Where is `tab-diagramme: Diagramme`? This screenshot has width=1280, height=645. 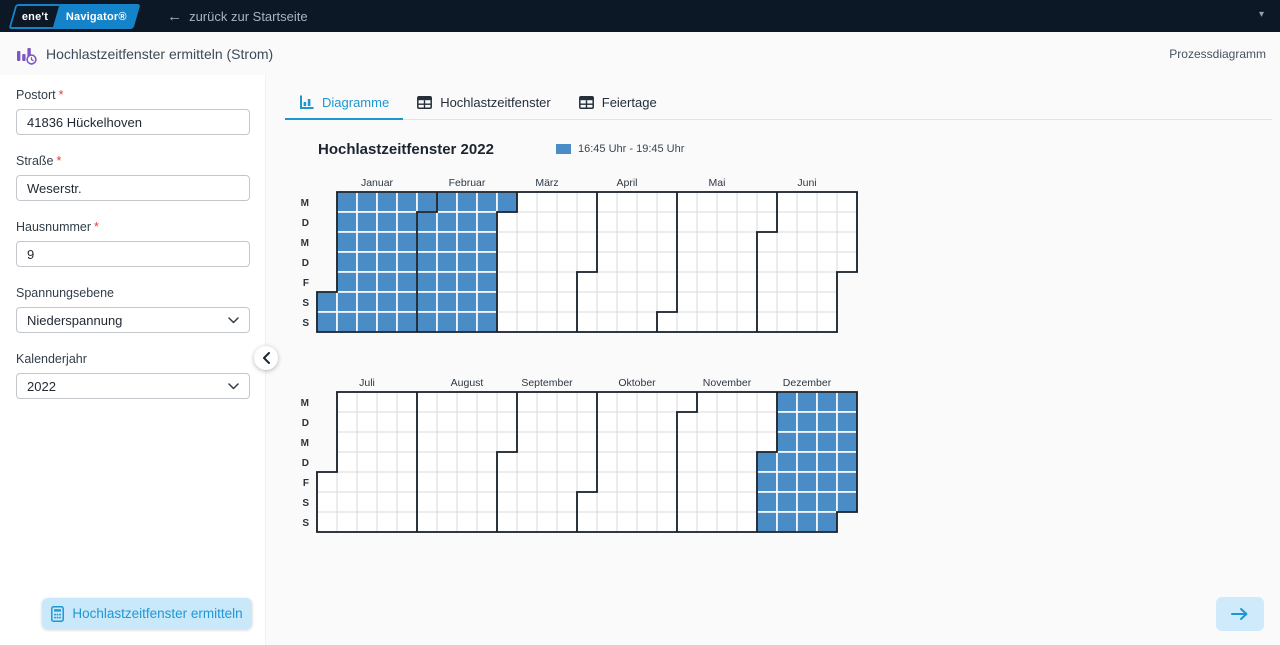 tab-diagramme: Diagramme is located at coordinates (344, 104).